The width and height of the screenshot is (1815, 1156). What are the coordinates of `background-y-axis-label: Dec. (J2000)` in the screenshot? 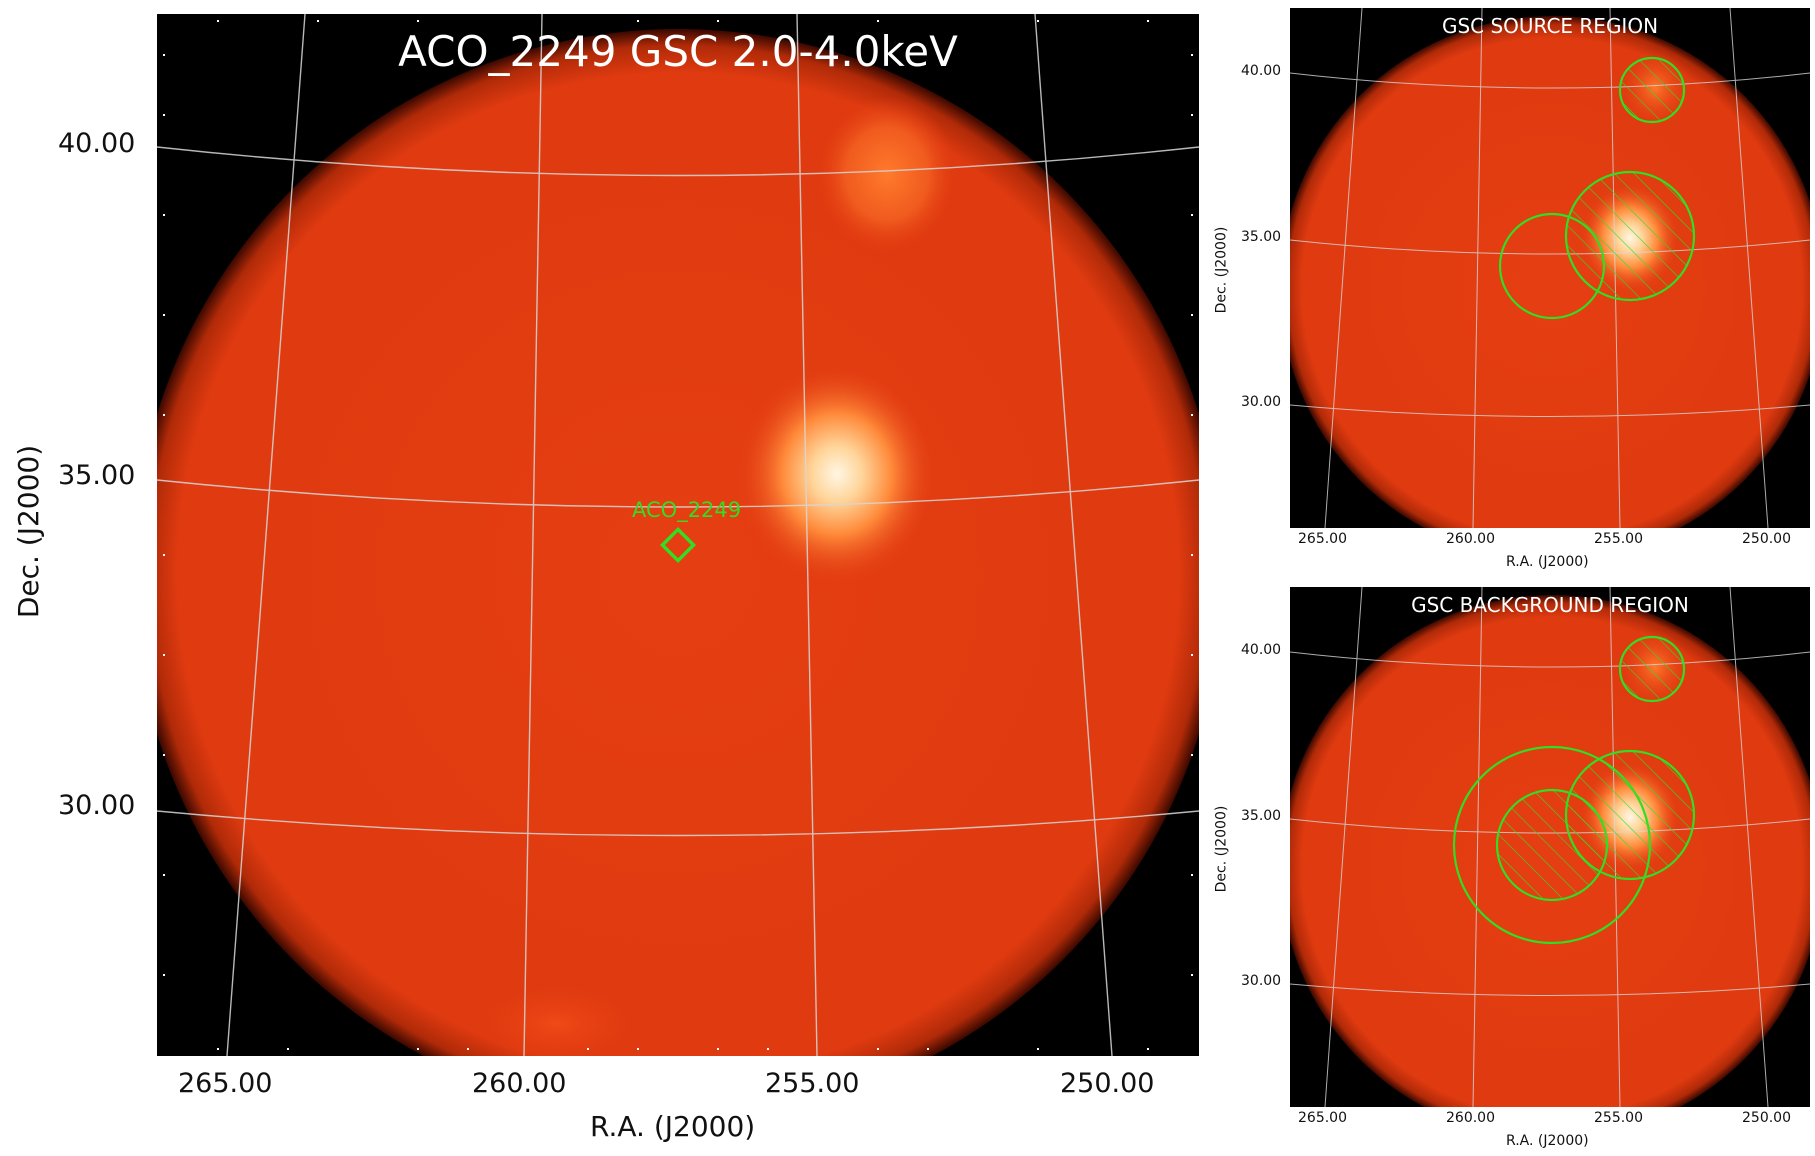 It's located at (1221, 849).